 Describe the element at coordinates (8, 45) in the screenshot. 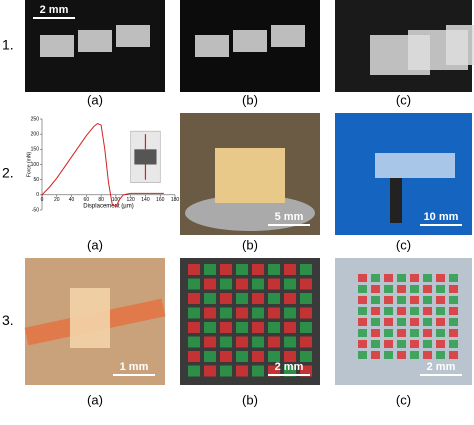

I see `row-label: 1.` at that location.